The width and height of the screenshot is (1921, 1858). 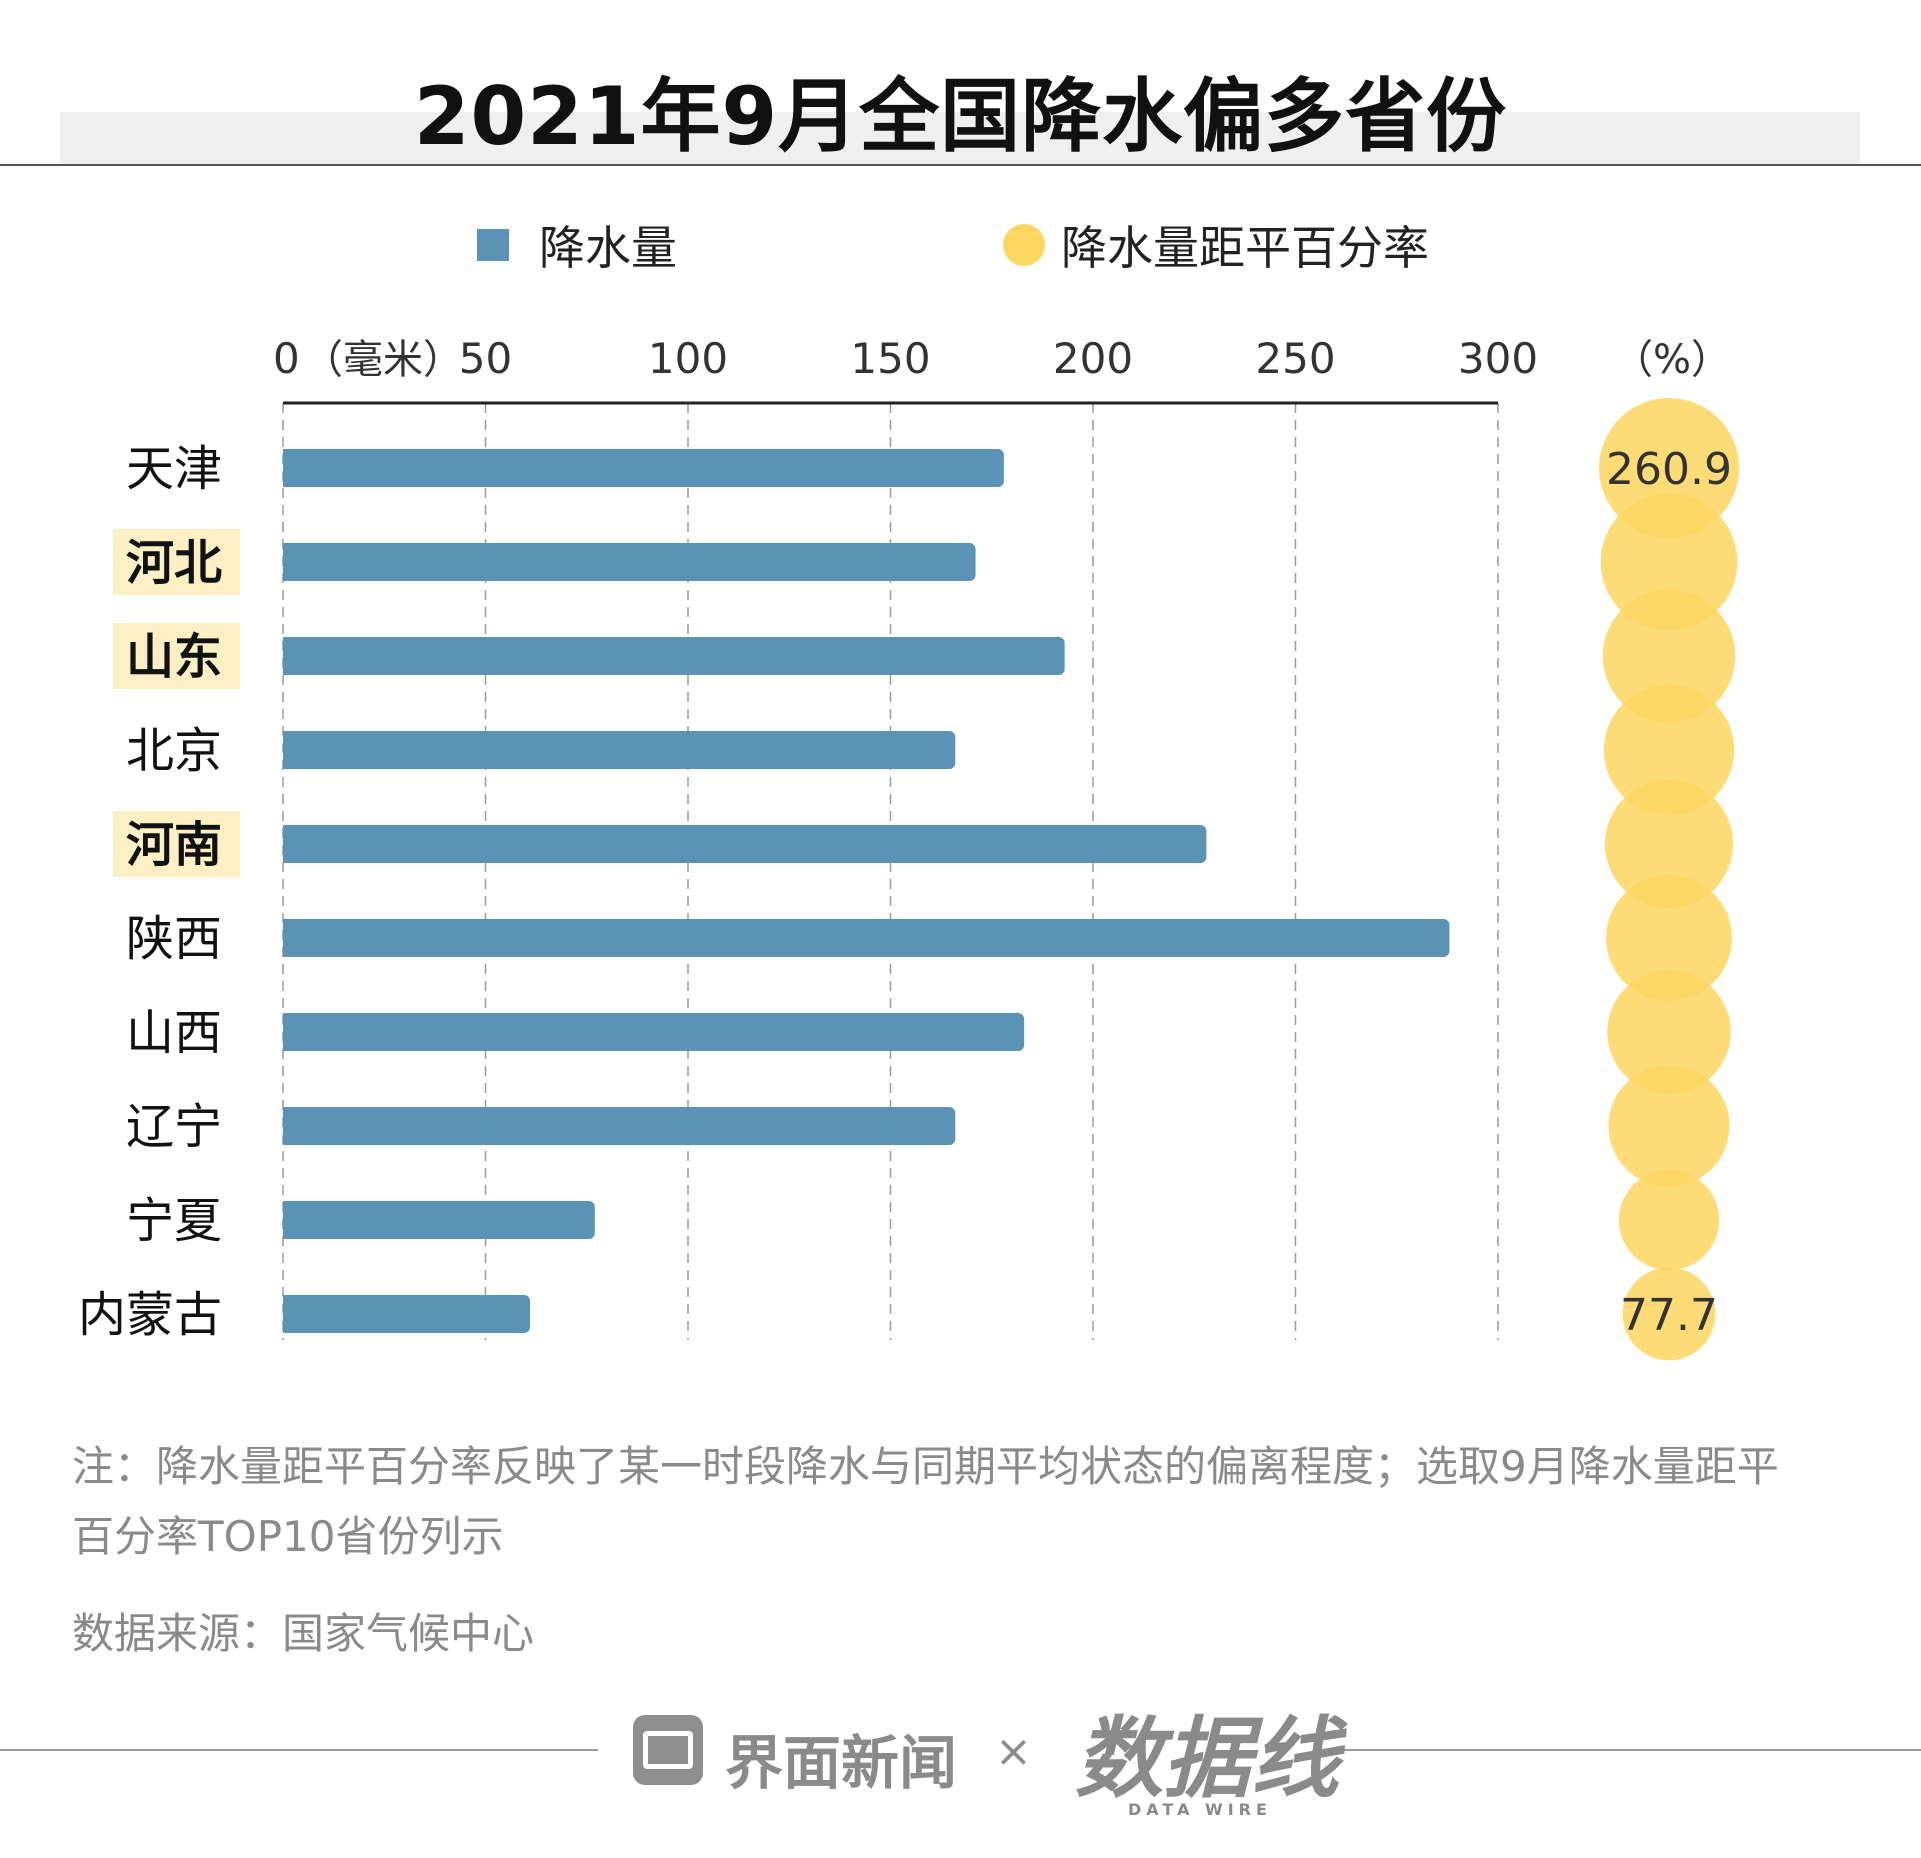 What do you see at coordinates (383, 360) in the screenshot?
I see `x-axis-unit-label: （毫米）` at bounding box center [383, 360].